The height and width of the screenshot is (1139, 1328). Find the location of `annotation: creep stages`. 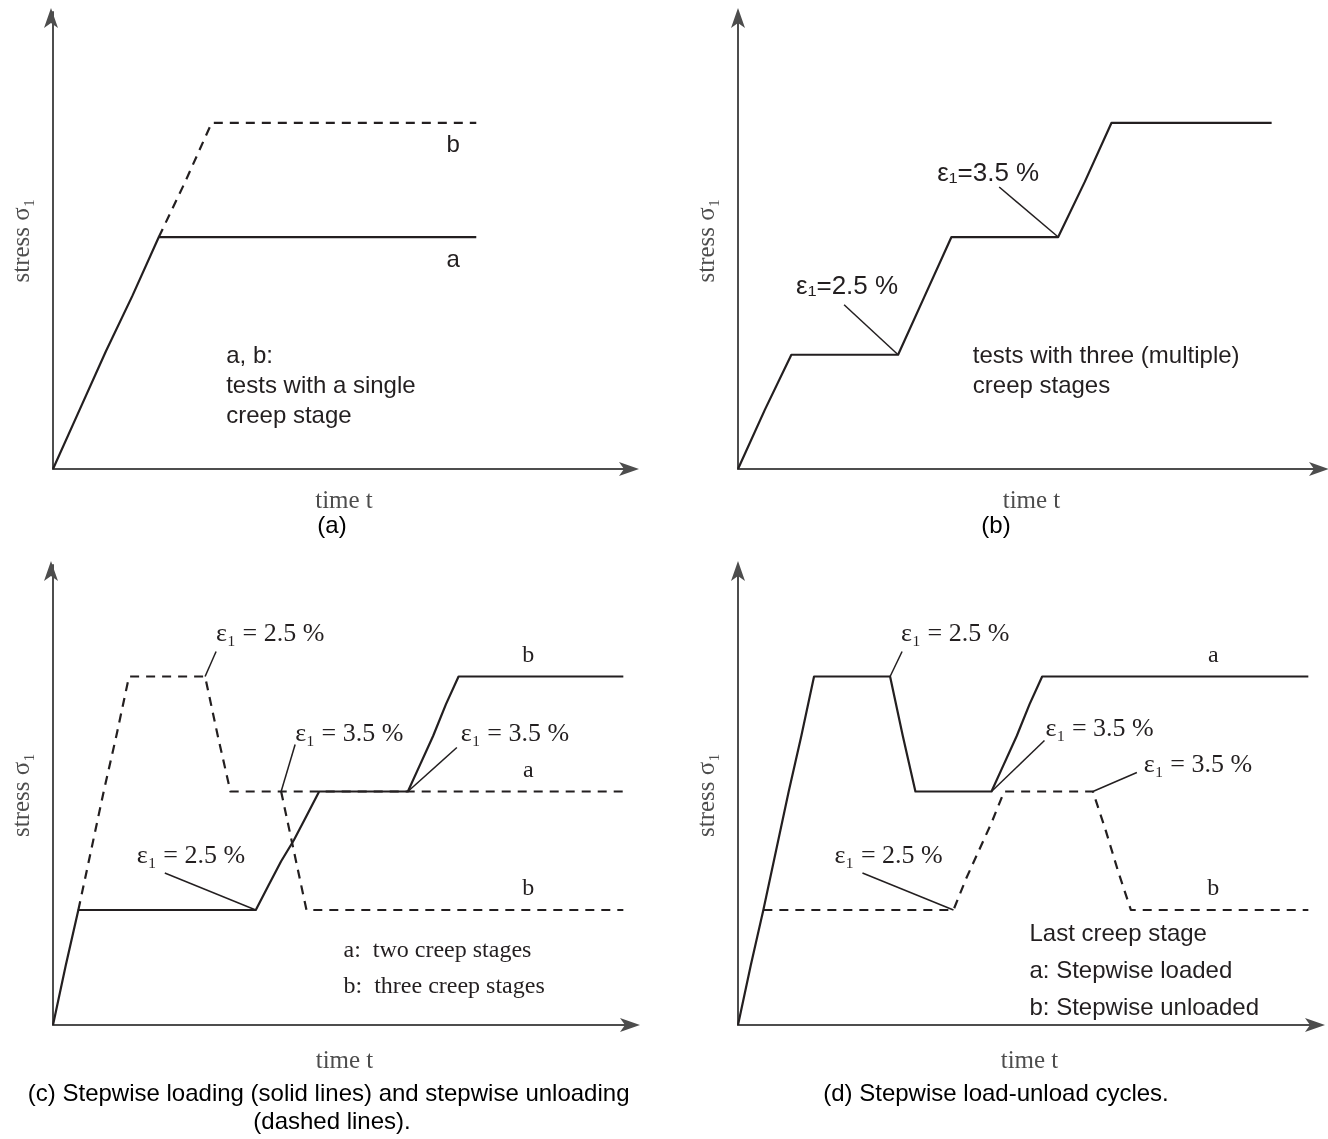

annotation: creep stages is located at coordinates (1041, 385).